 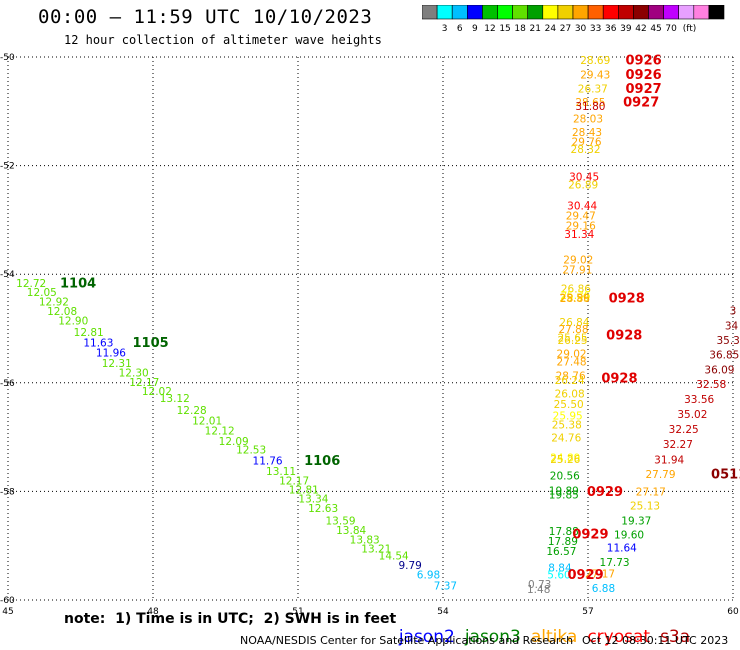 What do you see at coordinates (727, 341) in the screenshot?
I see `wave-height-point: 35.3` at bounding box center [727, 341].